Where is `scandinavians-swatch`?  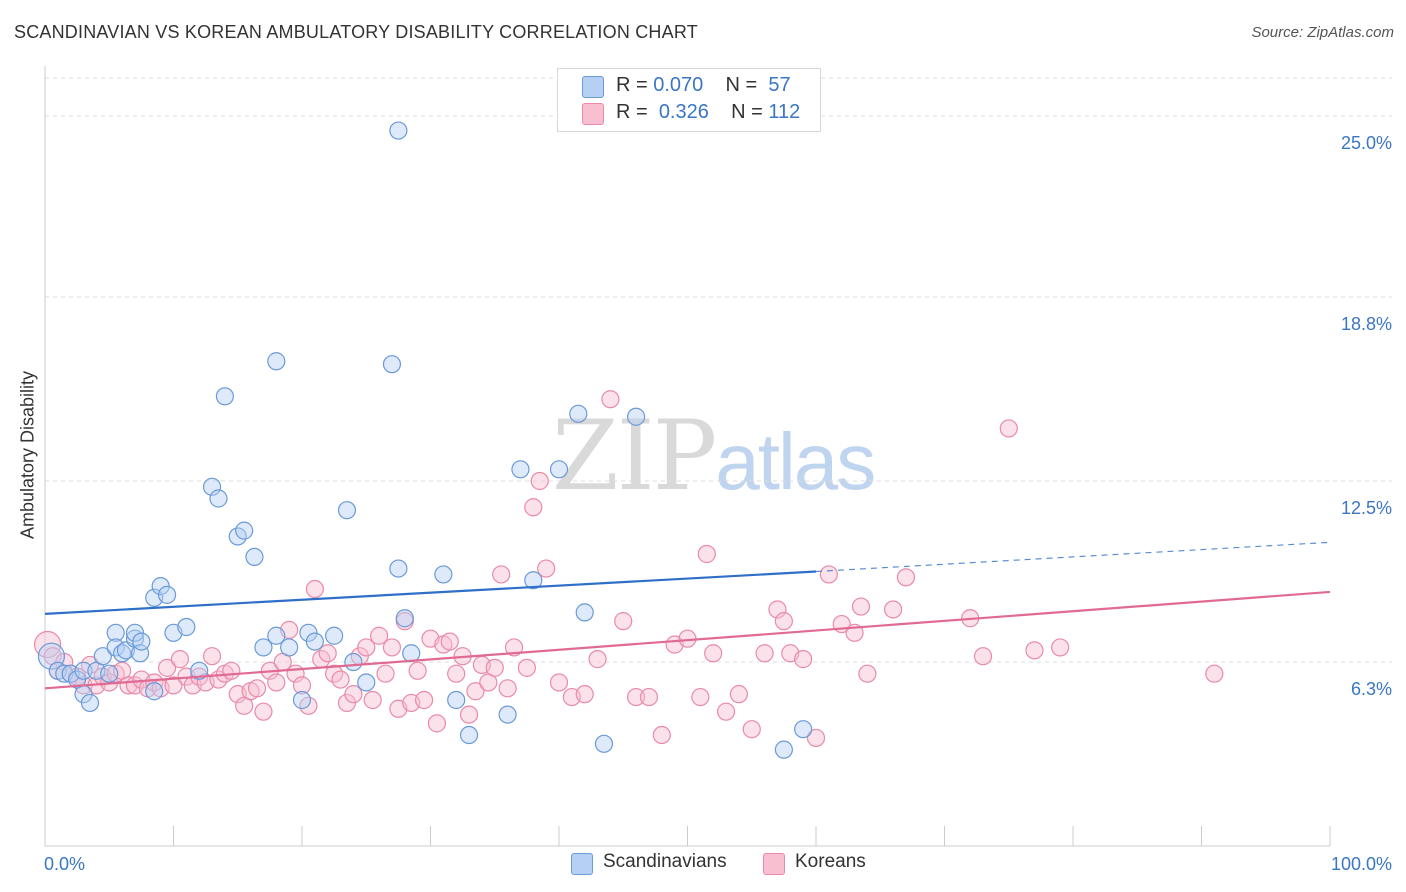 scandinavians-swatch is located at coordinates (582, 864).